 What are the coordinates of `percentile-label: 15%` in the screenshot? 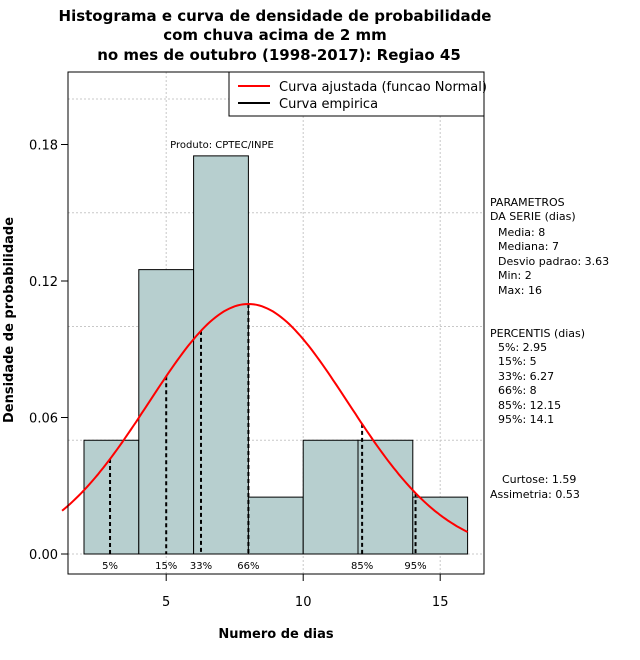 It's located at (166, 566).